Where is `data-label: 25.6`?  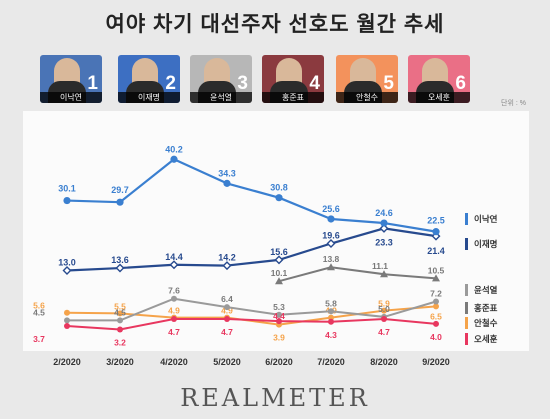 data-label: 25.6 is located at coordinates (331, 209).